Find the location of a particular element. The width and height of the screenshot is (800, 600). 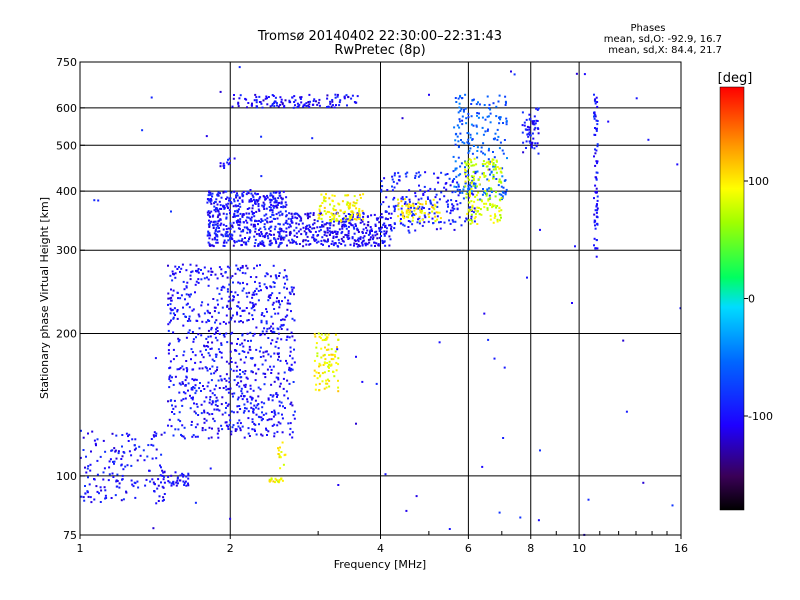

colorbar-tick-label: 100 is located at coordinates (758, 181).